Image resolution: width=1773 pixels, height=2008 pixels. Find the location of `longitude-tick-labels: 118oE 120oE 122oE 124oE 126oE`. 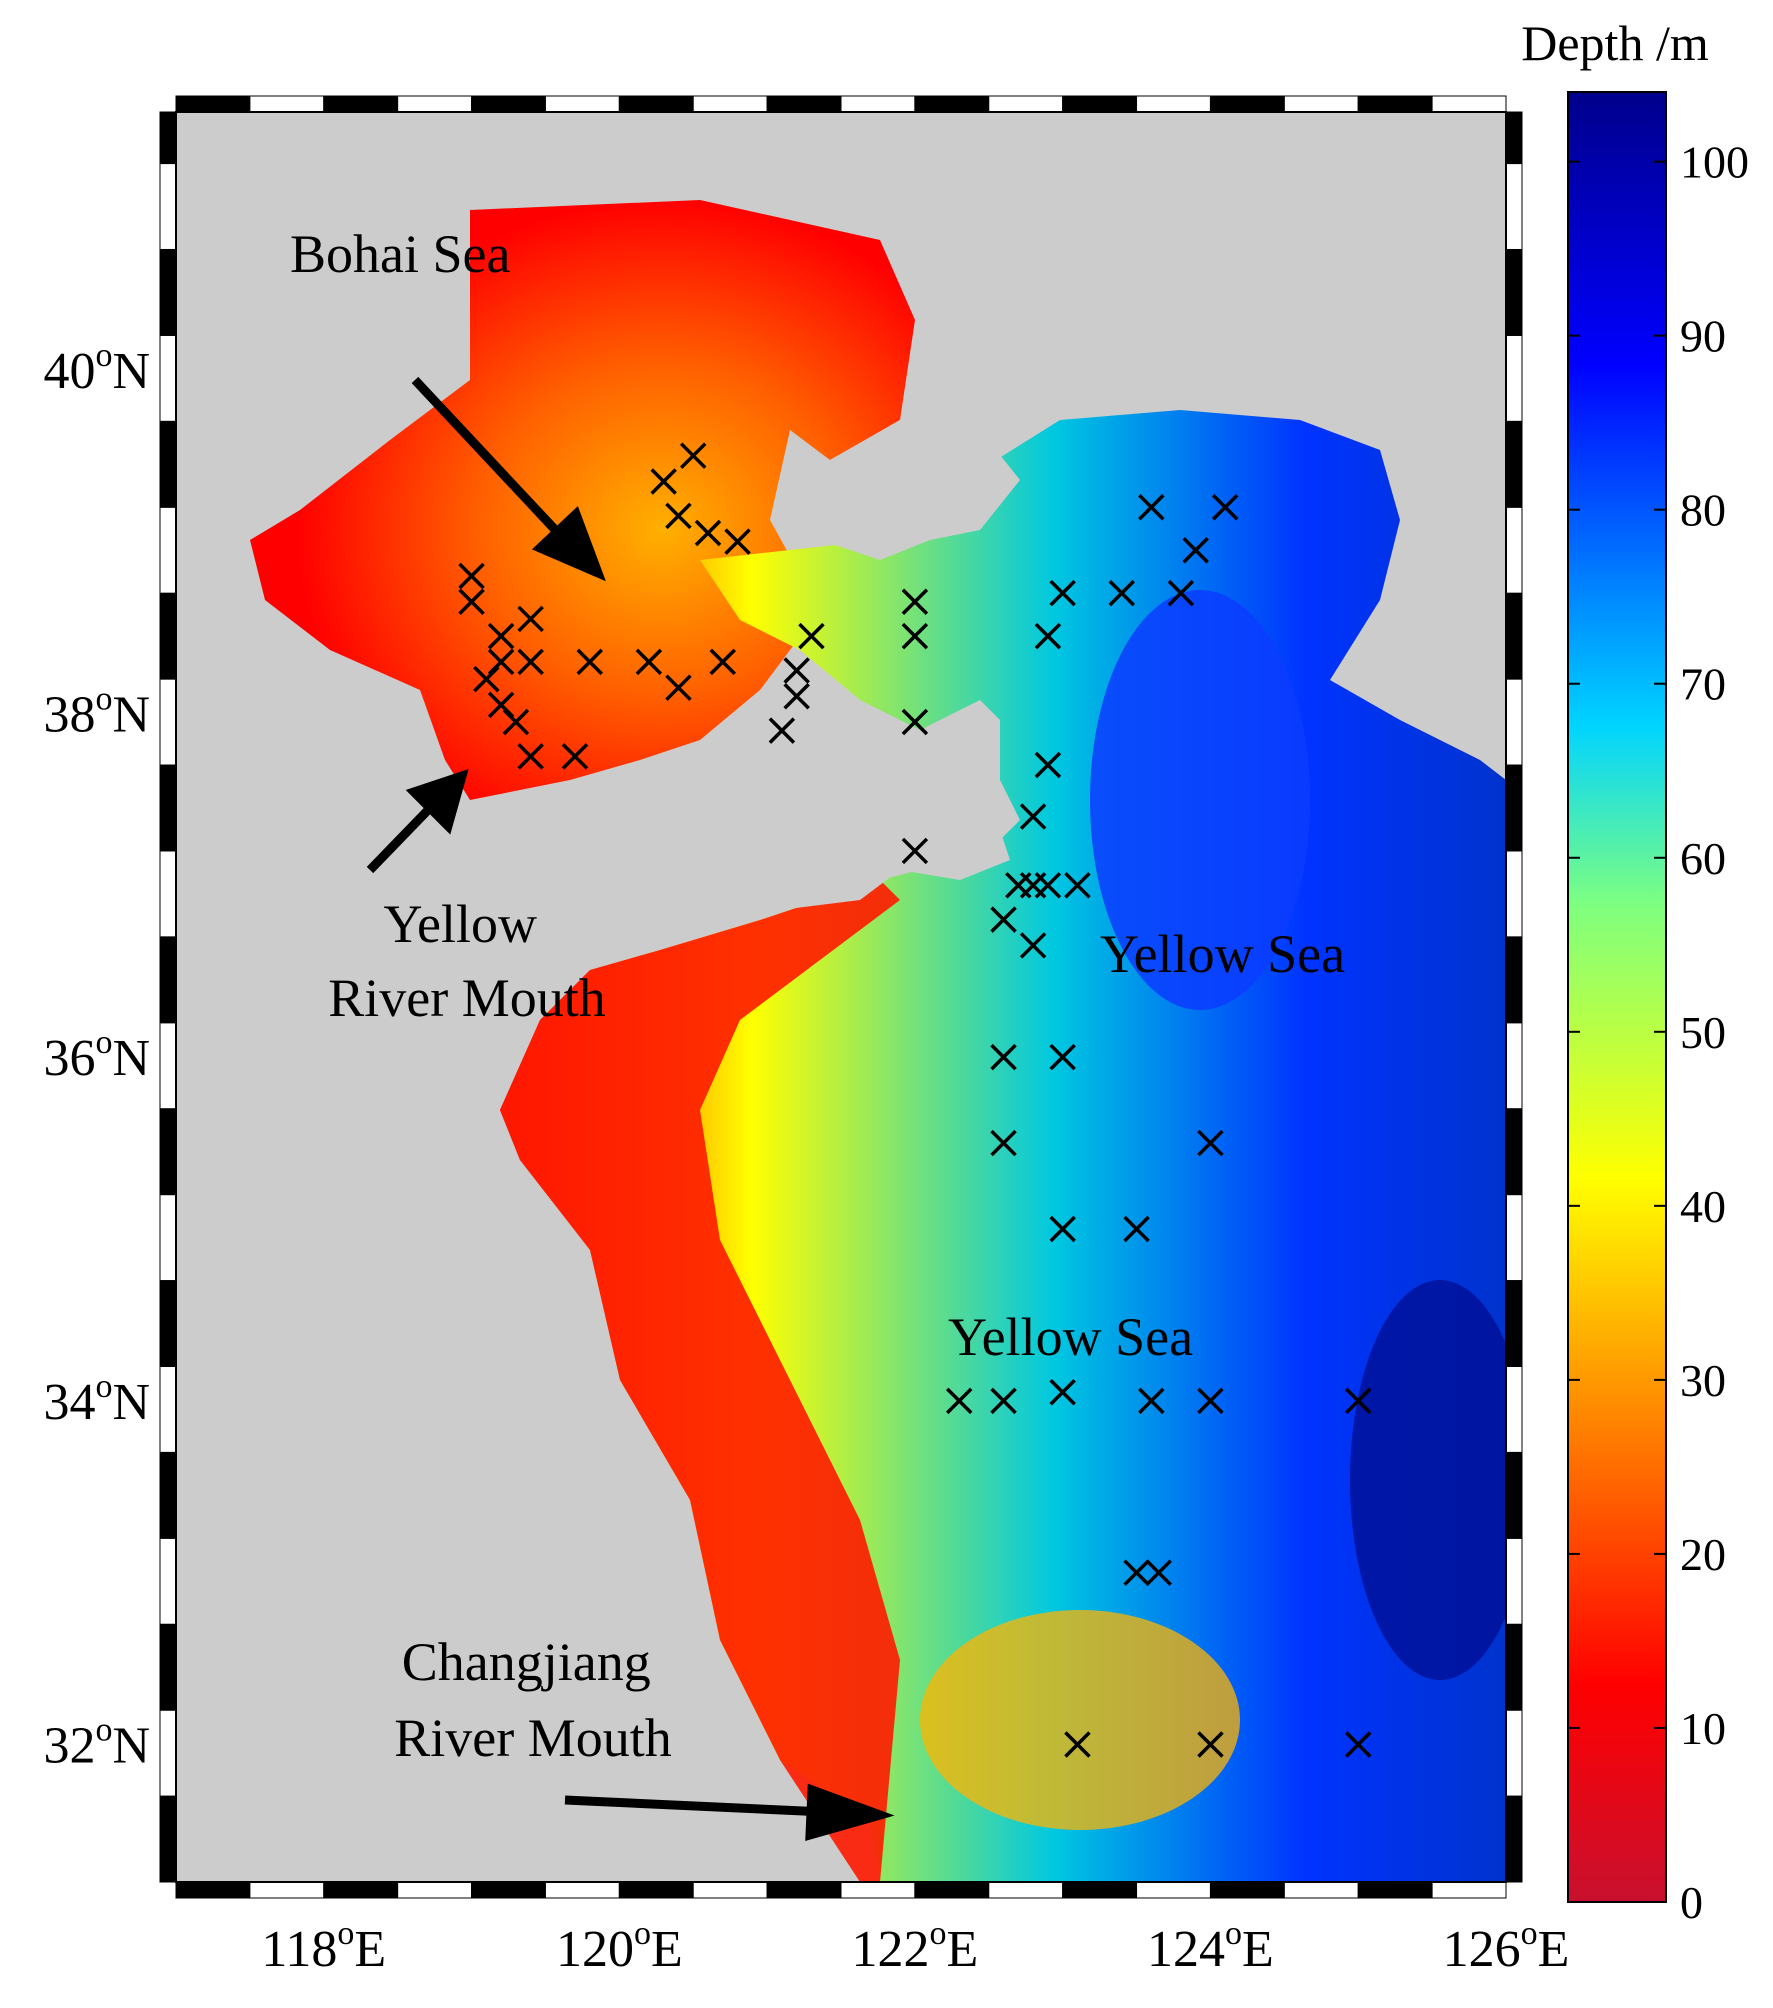

longitude-tick-labels: 118oE 120oE 122oE 124oE 126oE is located at coordinates (915, 1946).